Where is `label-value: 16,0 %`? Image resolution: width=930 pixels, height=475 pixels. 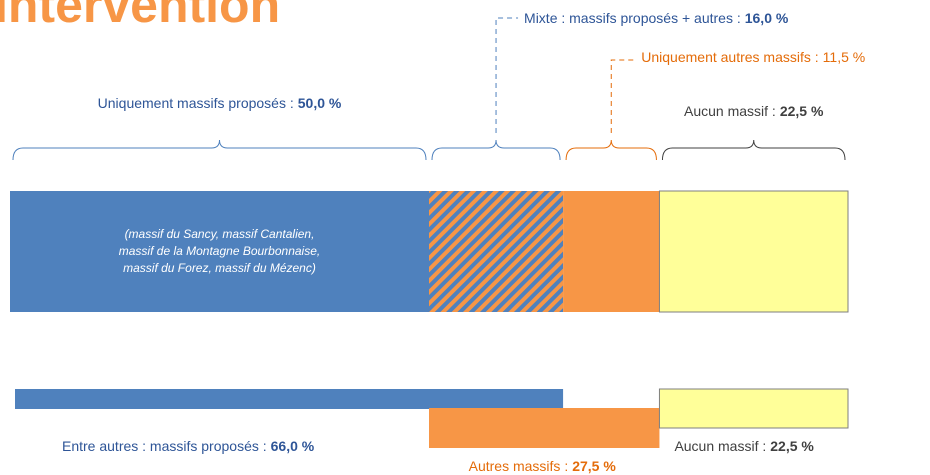 label-value: 16,0 % is located at coordinates (767, 18).